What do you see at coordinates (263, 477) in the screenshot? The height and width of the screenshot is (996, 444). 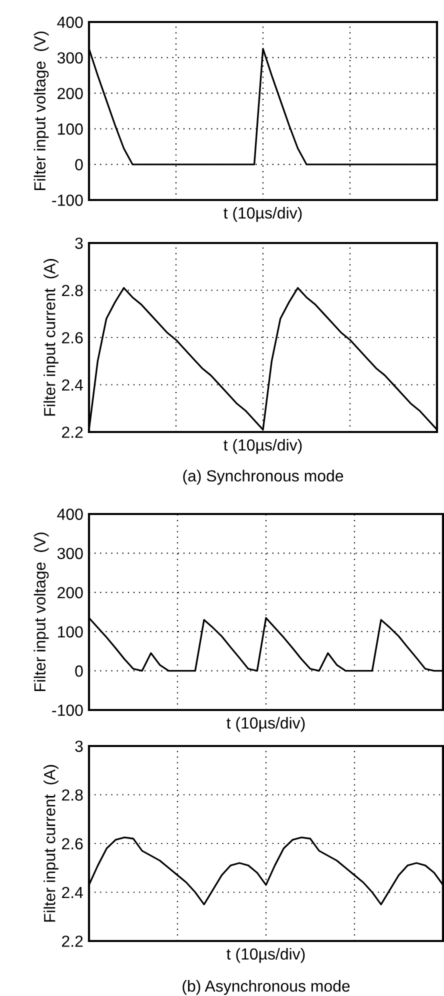 I see `text: (a) Synchronous mode` at bounding box center [263, 477].